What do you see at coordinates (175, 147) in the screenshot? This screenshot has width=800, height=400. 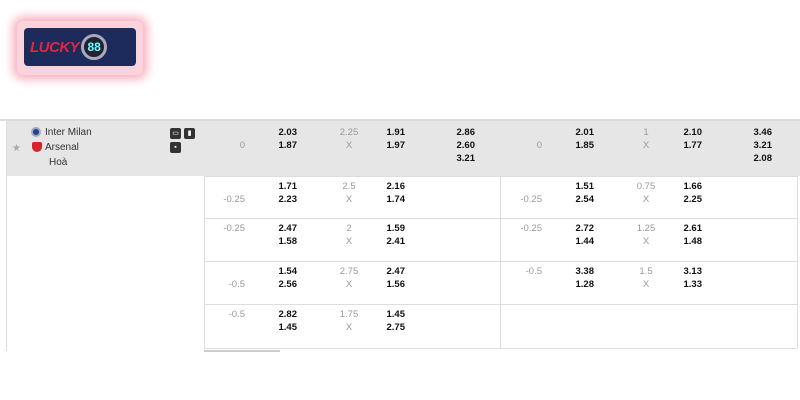 I see `lineup-icon: ▪` at bounding box center [175, 147].